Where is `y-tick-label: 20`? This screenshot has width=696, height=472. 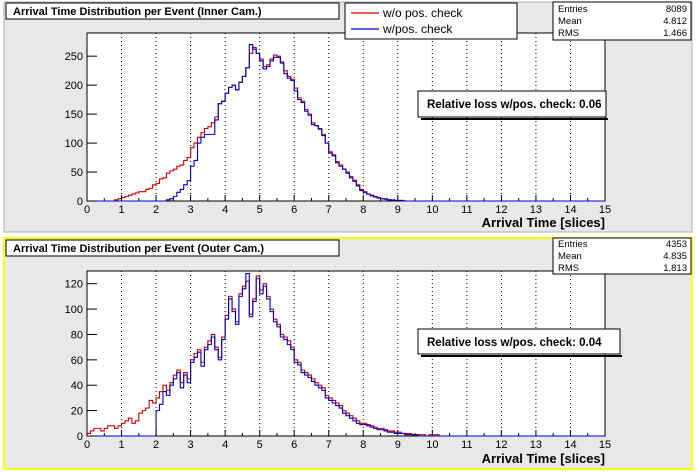 y-tick-label: 20 is located at coordinates (77, 412).